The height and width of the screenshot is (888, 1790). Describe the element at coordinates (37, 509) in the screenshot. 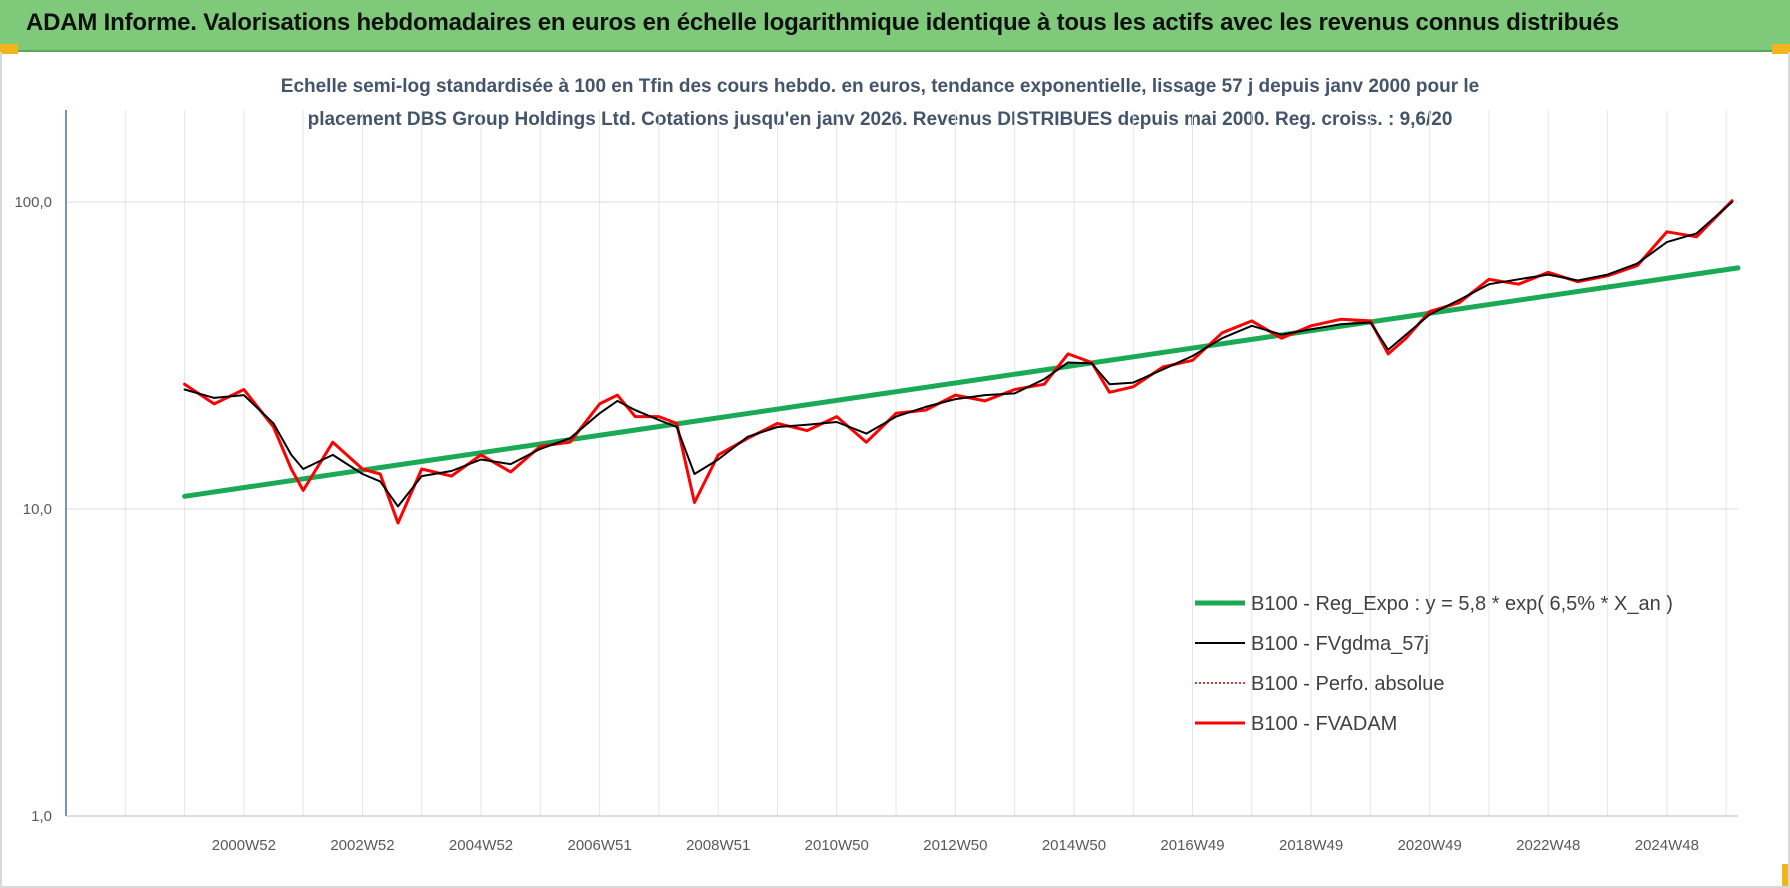

I see `y-tick-label: 10,0` at that location.